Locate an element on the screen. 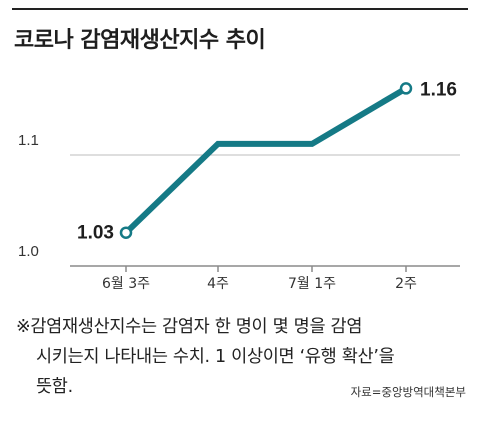  footnote-line-2: 시키는지 나타내는 수치. 1 이상이면 ‘유행 확산’을 is located at coordinates (215, 357).